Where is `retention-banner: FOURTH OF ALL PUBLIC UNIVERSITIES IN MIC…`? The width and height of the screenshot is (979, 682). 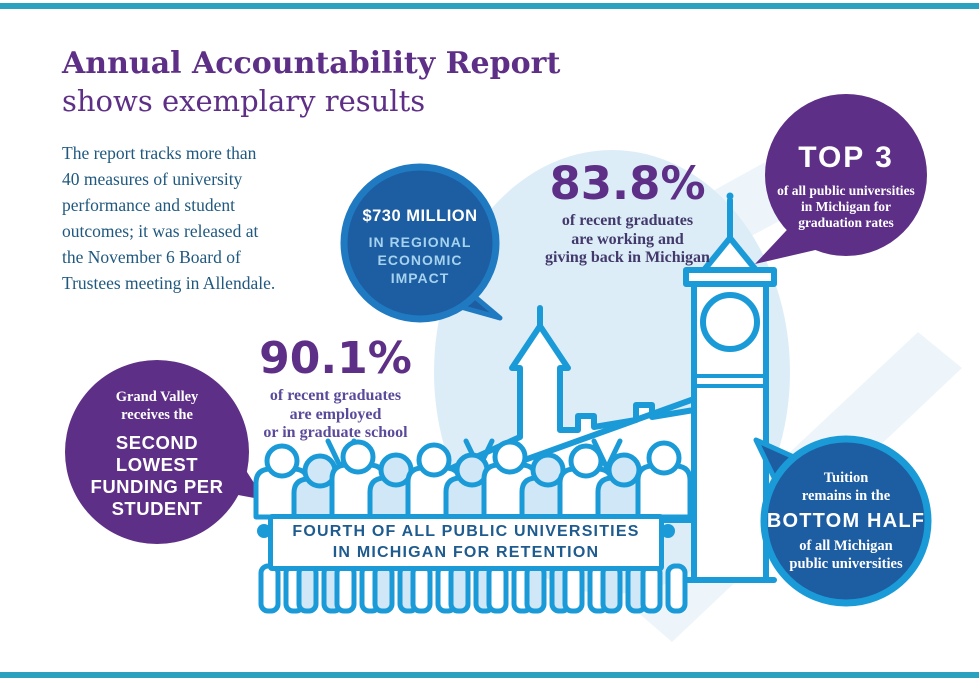
retention-banner: FOURTH OF ALL PUBLIC UNIVERSITIES IN MIC… is located at coordinates (466, 542).